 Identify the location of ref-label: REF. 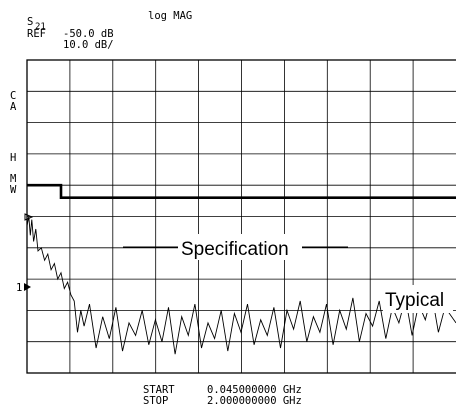
(36, 34).